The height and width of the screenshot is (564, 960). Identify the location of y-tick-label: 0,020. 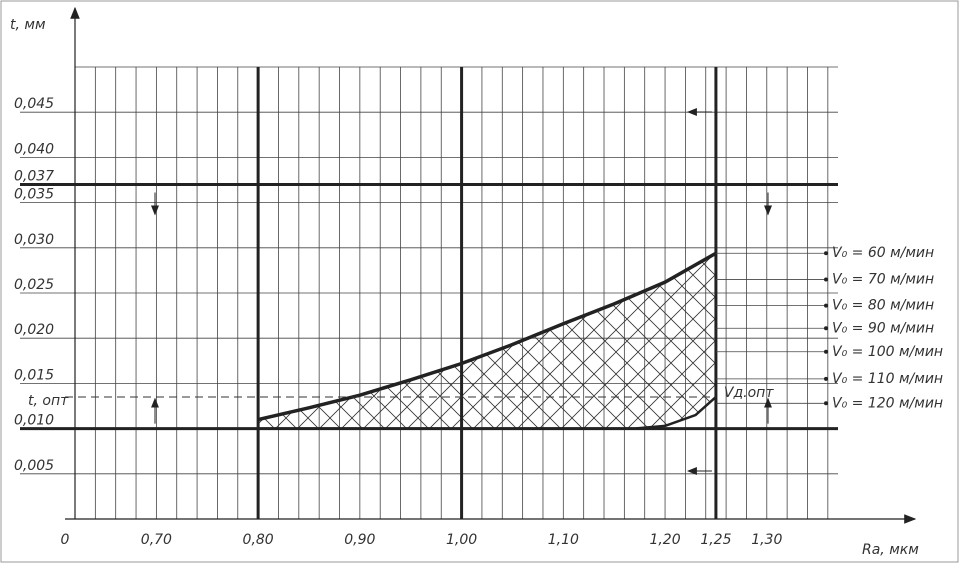
(34, 330).